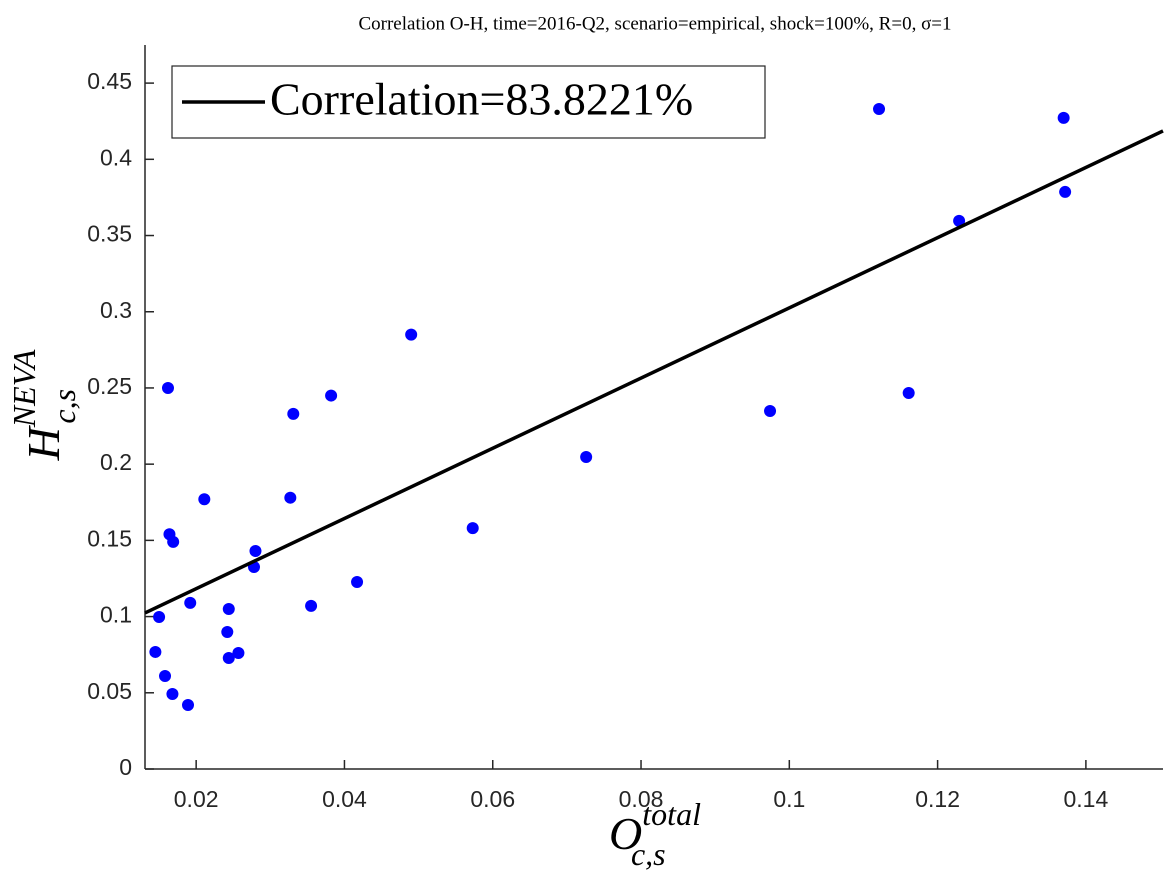 This screenshot has width=1165, height=874. What do you see at coordinates (116, 310) in the screenshot?
I see `y-tick-label: 0.3` at bounding box center [116, 310].